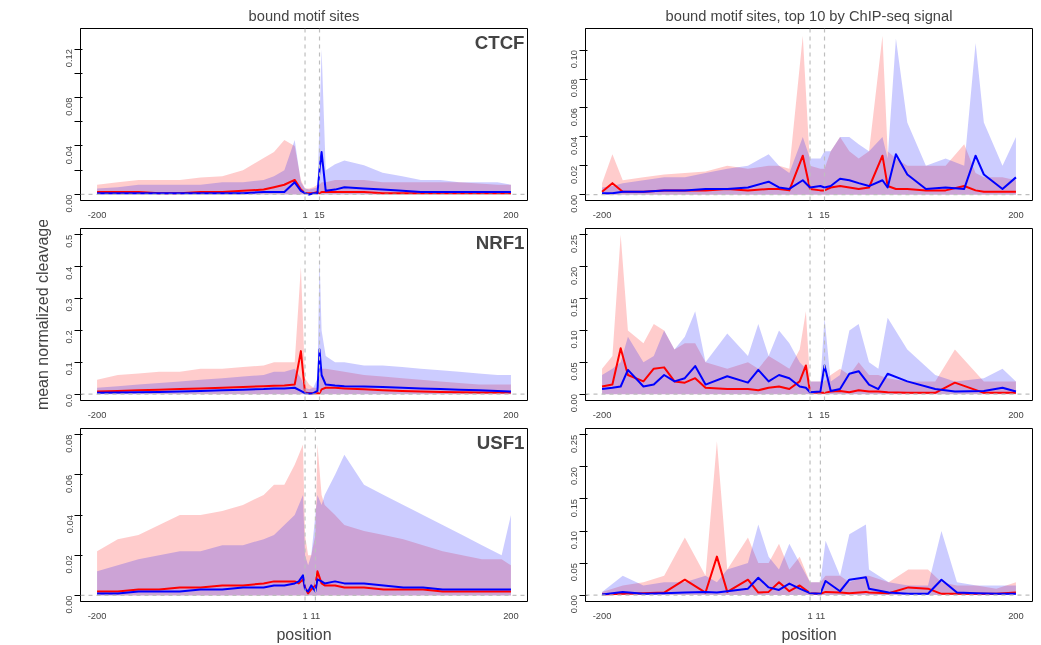  What do you see at coordinates (69, 401) in the screenshot?
I see `y-tick-label: 0.0` at bounding box center [69, 401].